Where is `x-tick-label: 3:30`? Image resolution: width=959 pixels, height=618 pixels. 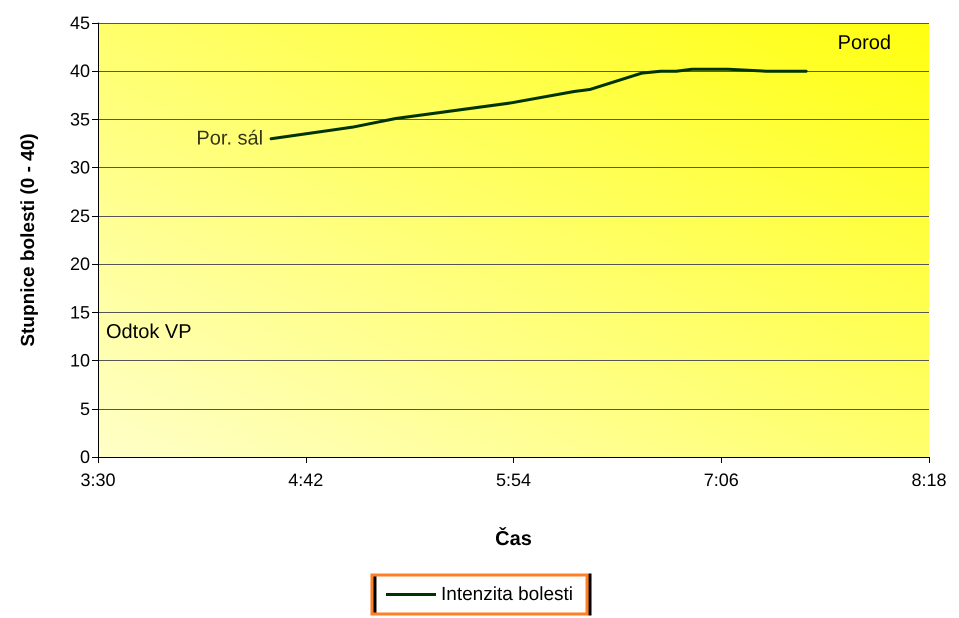 x-tick-label: 3:30 is located at coordinates (98, 480).